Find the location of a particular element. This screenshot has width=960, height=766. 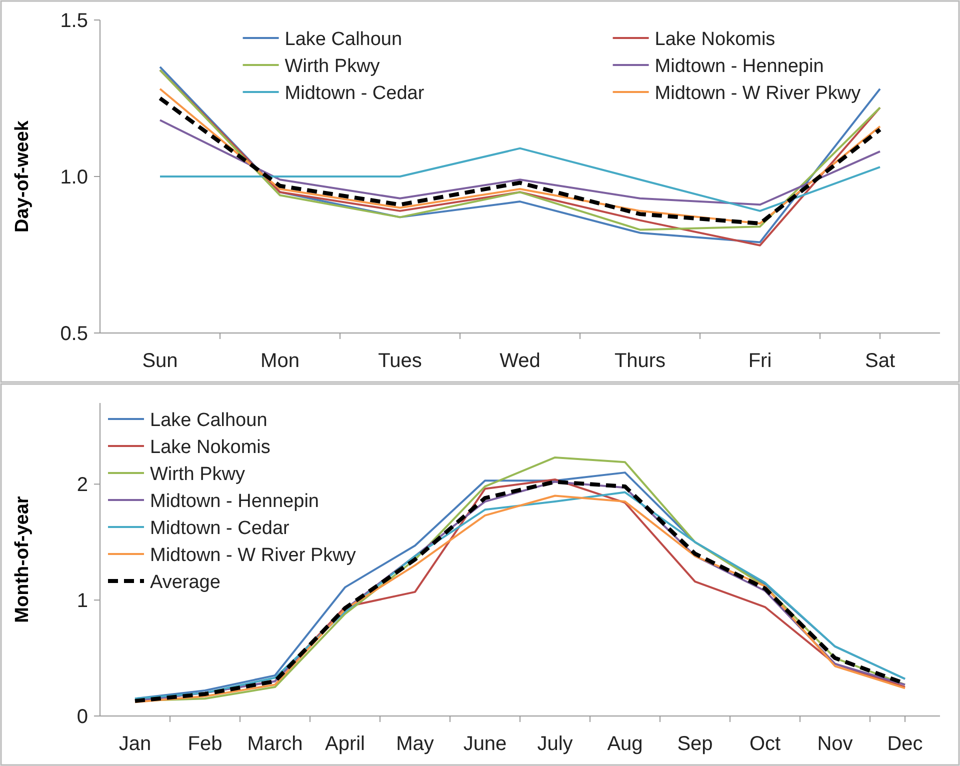

y-tick-label: 0.5 is located at coordinates (74, 334).